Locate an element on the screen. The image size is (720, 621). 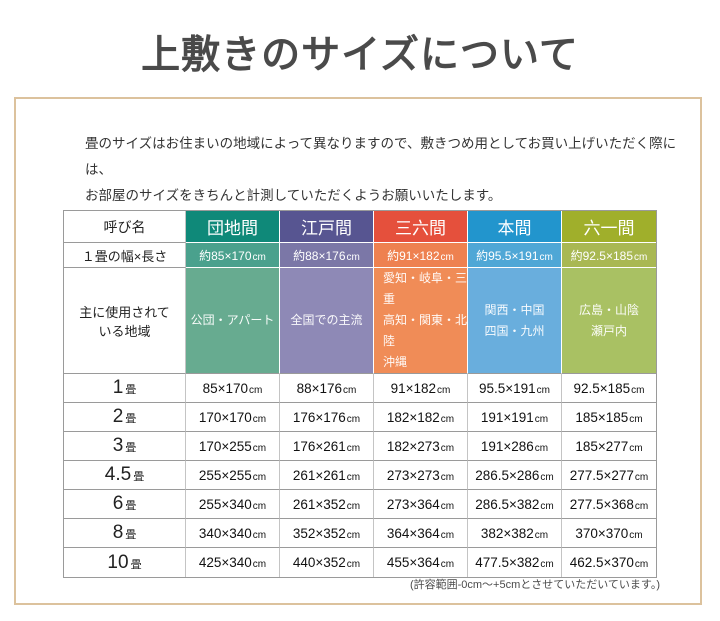
size-value-cell: 191×191cm is located at coordinates (515, 417).